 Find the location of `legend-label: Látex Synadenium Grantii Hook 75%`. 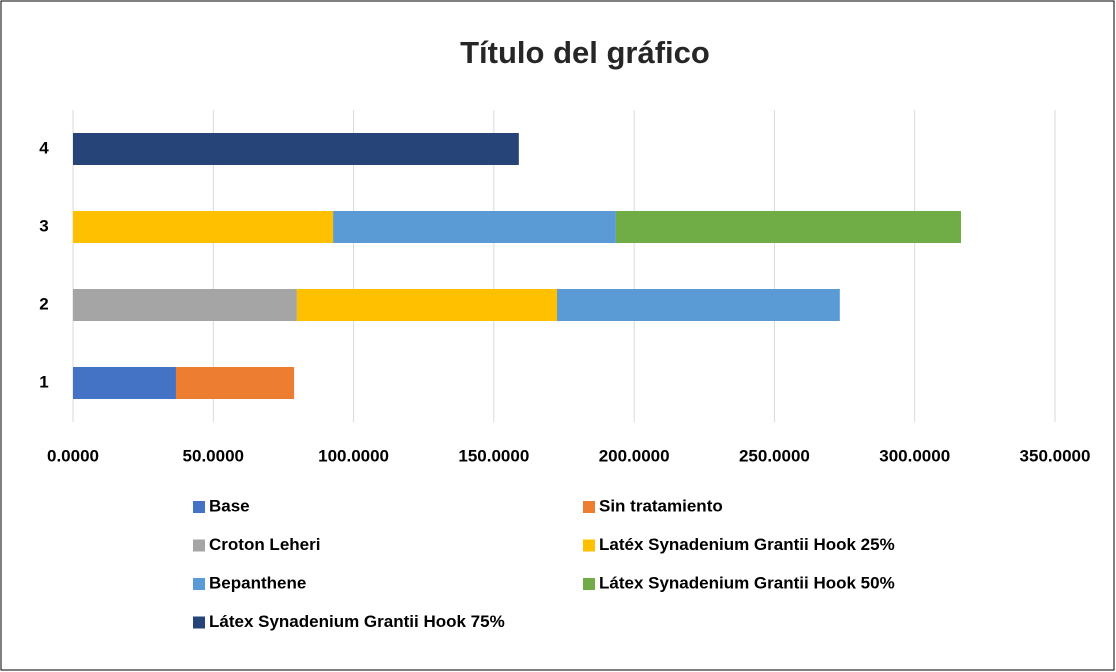

legend-label: Látex Synadenium Grantii Hook 75% is located at coordinates (357, 621).